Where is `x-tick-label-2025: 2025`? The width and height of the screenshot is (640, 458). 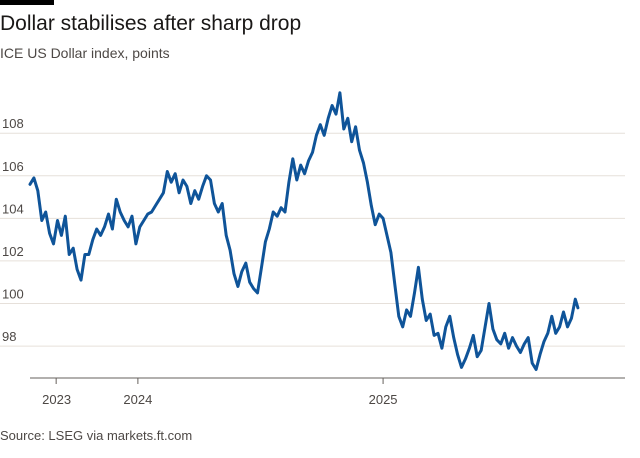
x-tick-label-2025: 2025 is located at coordinates (383, 399).